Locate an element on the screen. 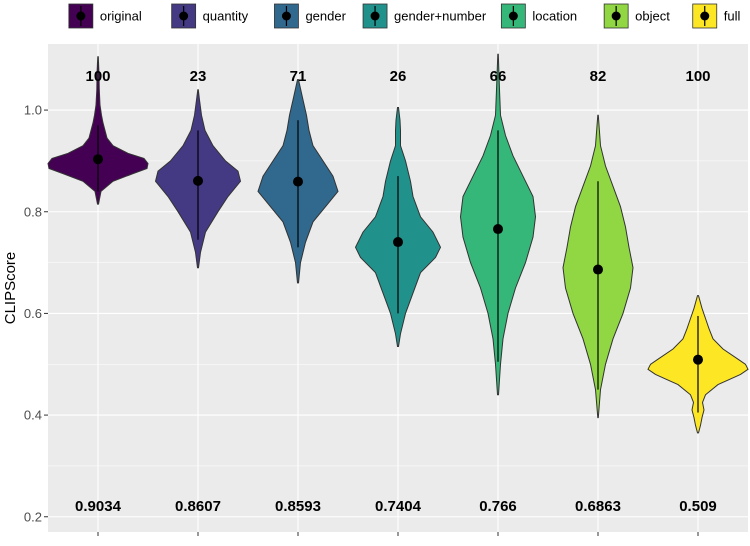 The width and height of the screenshot is (750, 546). mean-point-gender is located at coordinates (298, 181).